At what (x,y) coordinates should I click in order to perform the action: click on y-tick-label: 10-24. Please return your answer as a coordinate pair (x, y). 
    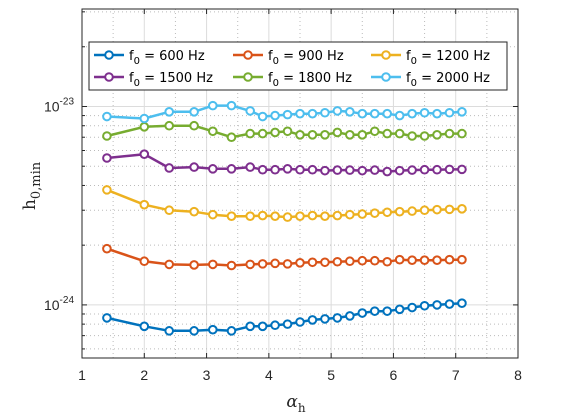
    Looking at the image, I should click on (59, 304).